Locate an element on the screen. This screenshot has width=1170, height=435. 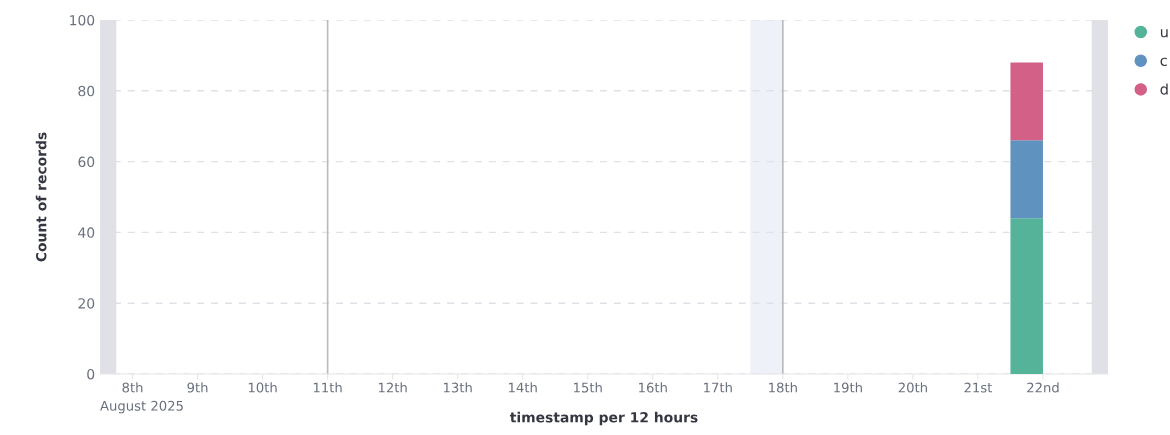
x-axis-title: timestamp per 12 hours is located at coordinates (603, 418).